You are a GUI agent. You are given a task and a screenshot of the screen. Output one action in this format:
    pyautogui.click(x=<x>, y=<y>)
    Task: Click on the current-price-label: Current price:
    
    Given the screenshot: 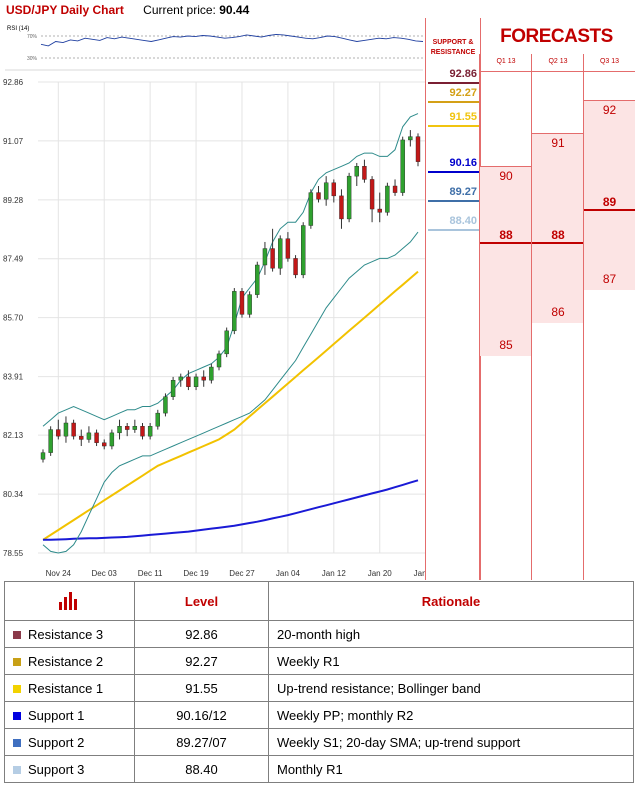 What is the action you would take?
    pyautogui.click(x=179, y=10)
    